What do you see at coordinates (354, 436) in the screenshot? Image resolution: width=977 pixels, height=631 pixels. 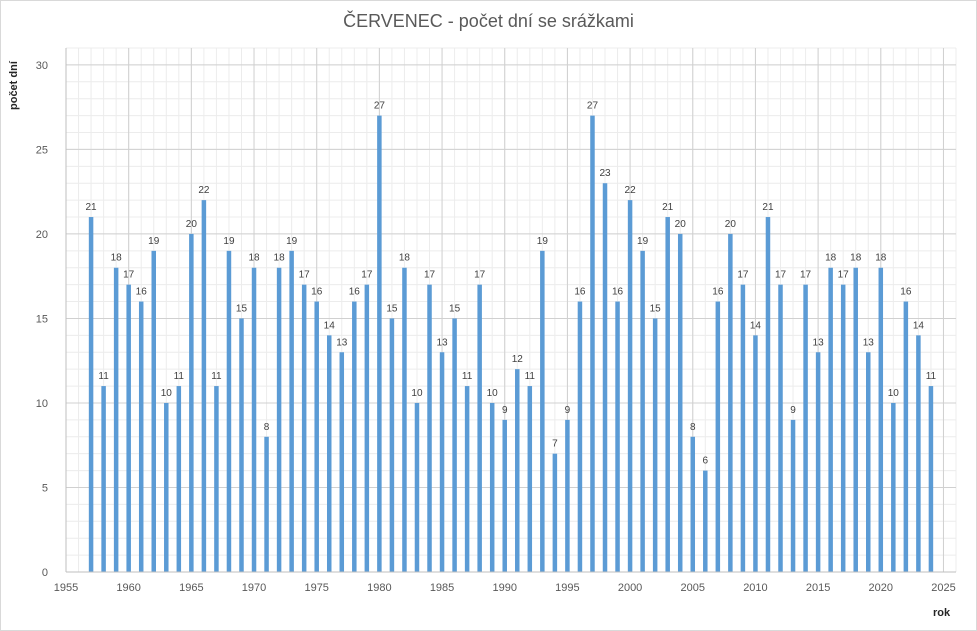 I see `bar-1978` at bounding box center [354, 436].